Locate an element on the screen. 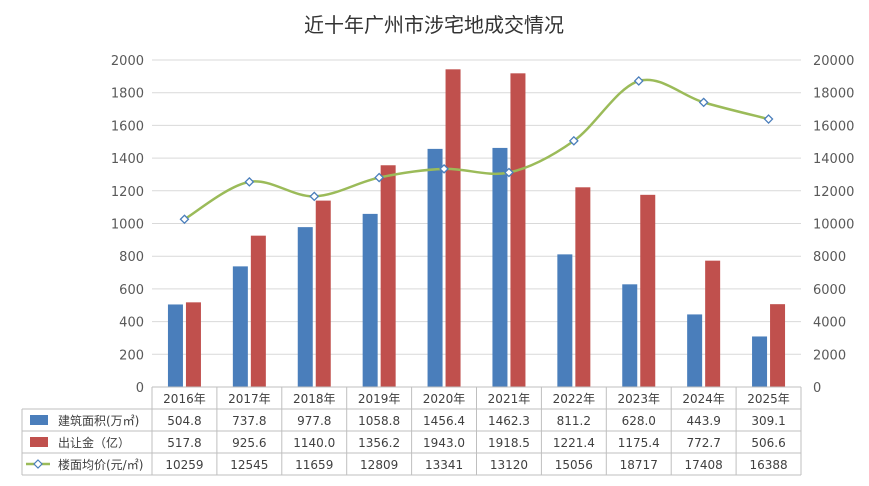  x-tick-label: 2022年 is located at coordinates (574, 399).